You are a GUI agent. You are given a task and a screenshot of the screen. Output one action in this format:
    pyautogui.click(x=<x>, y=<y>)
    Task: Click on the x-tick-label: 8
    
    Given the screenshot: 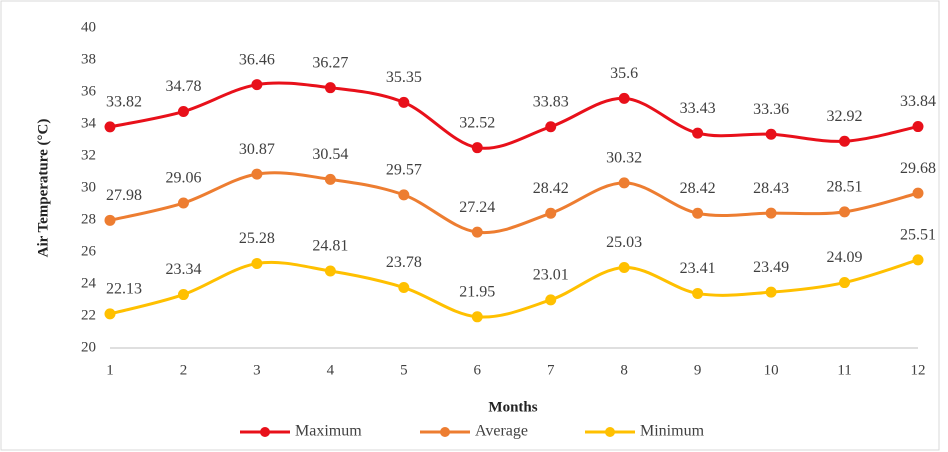 What is the action you would take?
    pyautogui.click(x=624, y=370)
    